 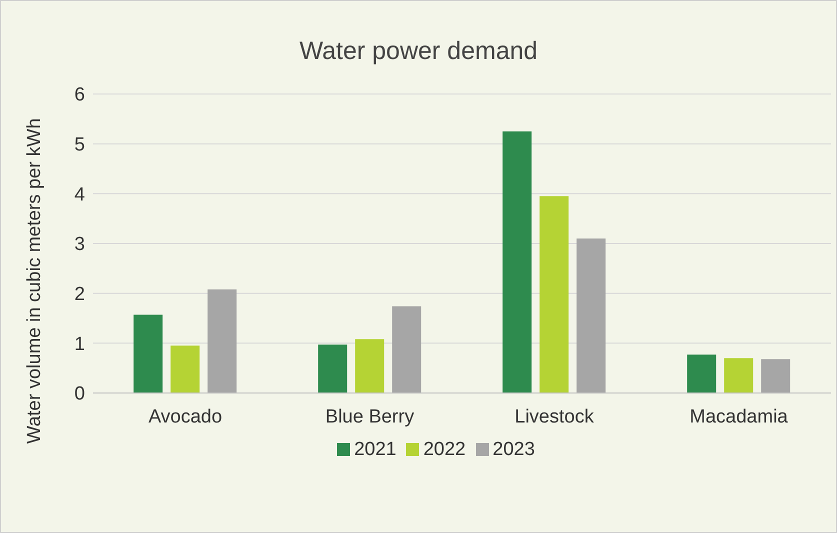 I want to click on legend-label: 2022, so click(x=444, y=449).